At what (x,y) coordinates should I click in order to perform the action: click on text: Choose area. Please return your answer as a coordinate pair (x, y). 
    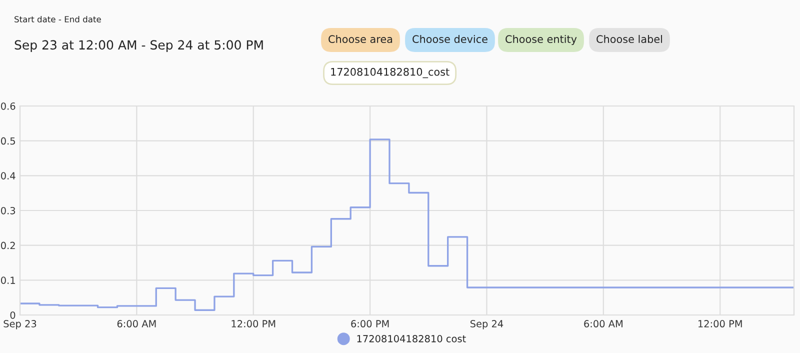
    Looking at the image, I should click on (360, 39).